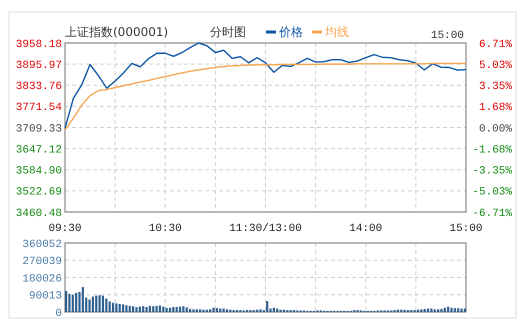 The height and width of the screenshot is (328, 523). I want to click on y2-tick-label: -3.35%, so click(492, 172).